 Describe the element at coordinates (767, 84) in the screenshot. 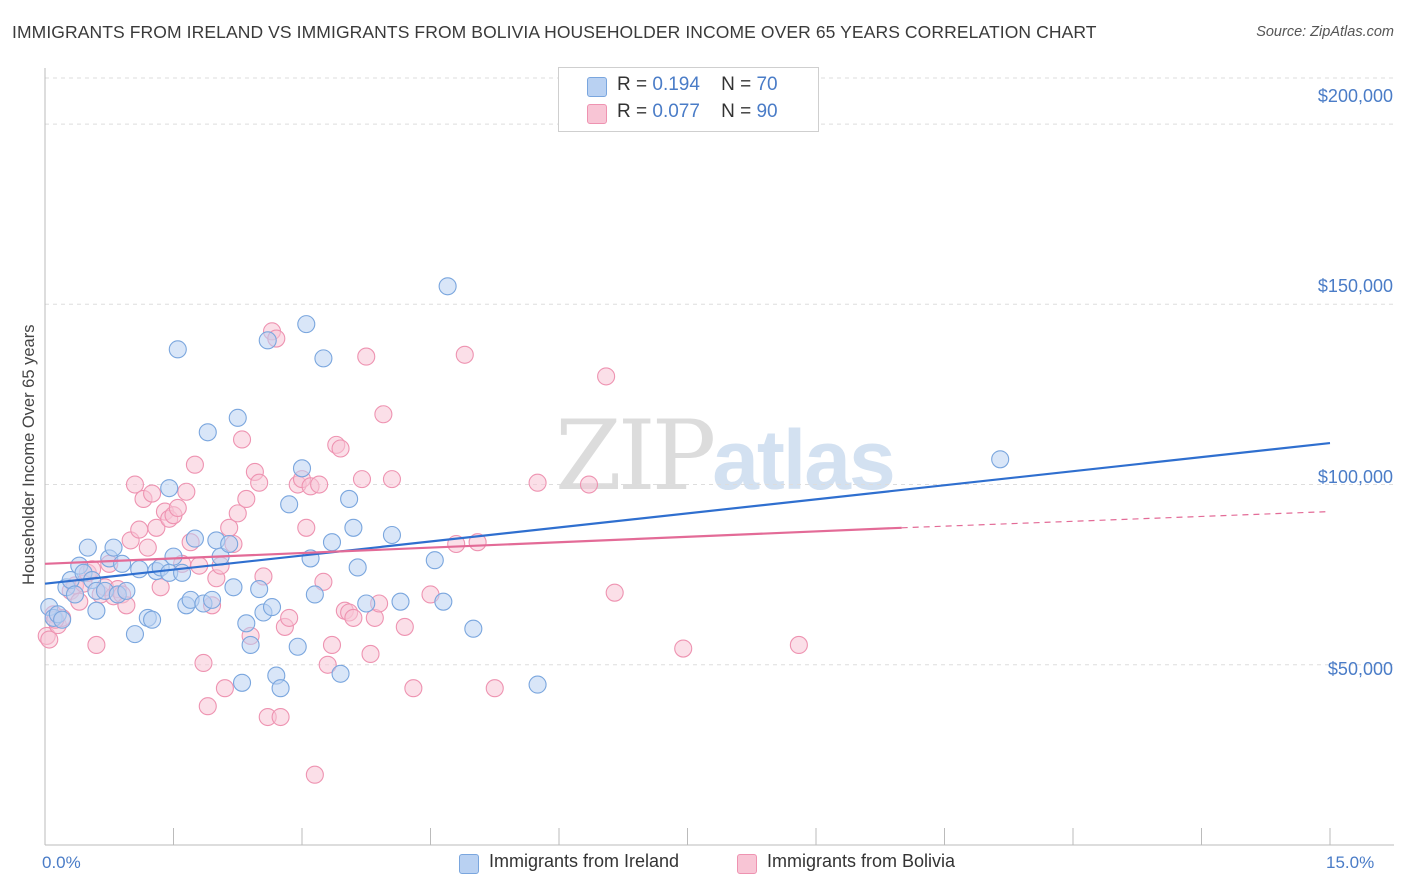

I see `n-value: 70` at that location.